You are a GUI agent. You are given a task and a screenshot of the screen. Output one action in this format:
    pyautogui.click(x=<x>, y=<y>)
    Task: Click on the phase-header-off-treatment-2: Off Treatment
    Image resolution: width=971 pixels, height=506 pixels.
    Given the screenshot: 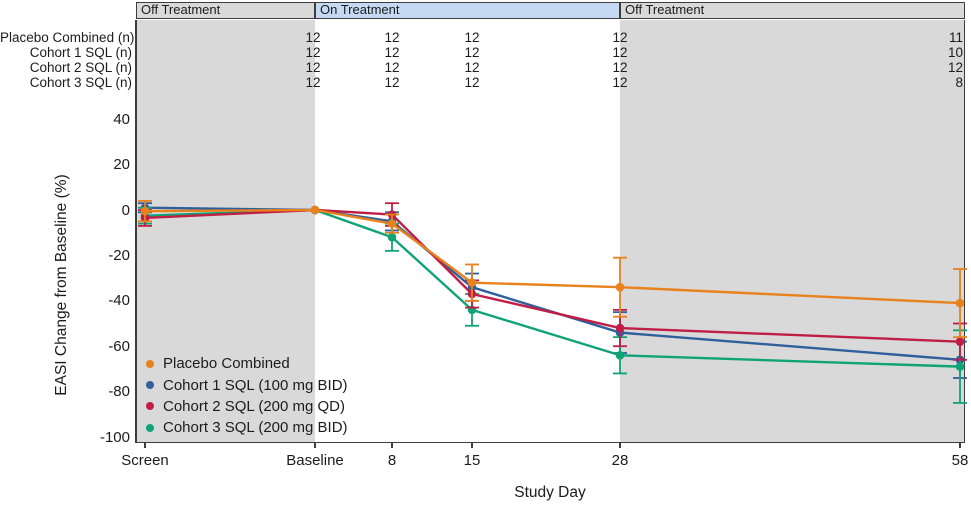 What is the action you would take?
    pyautogui.click(x=792, y=10)
    